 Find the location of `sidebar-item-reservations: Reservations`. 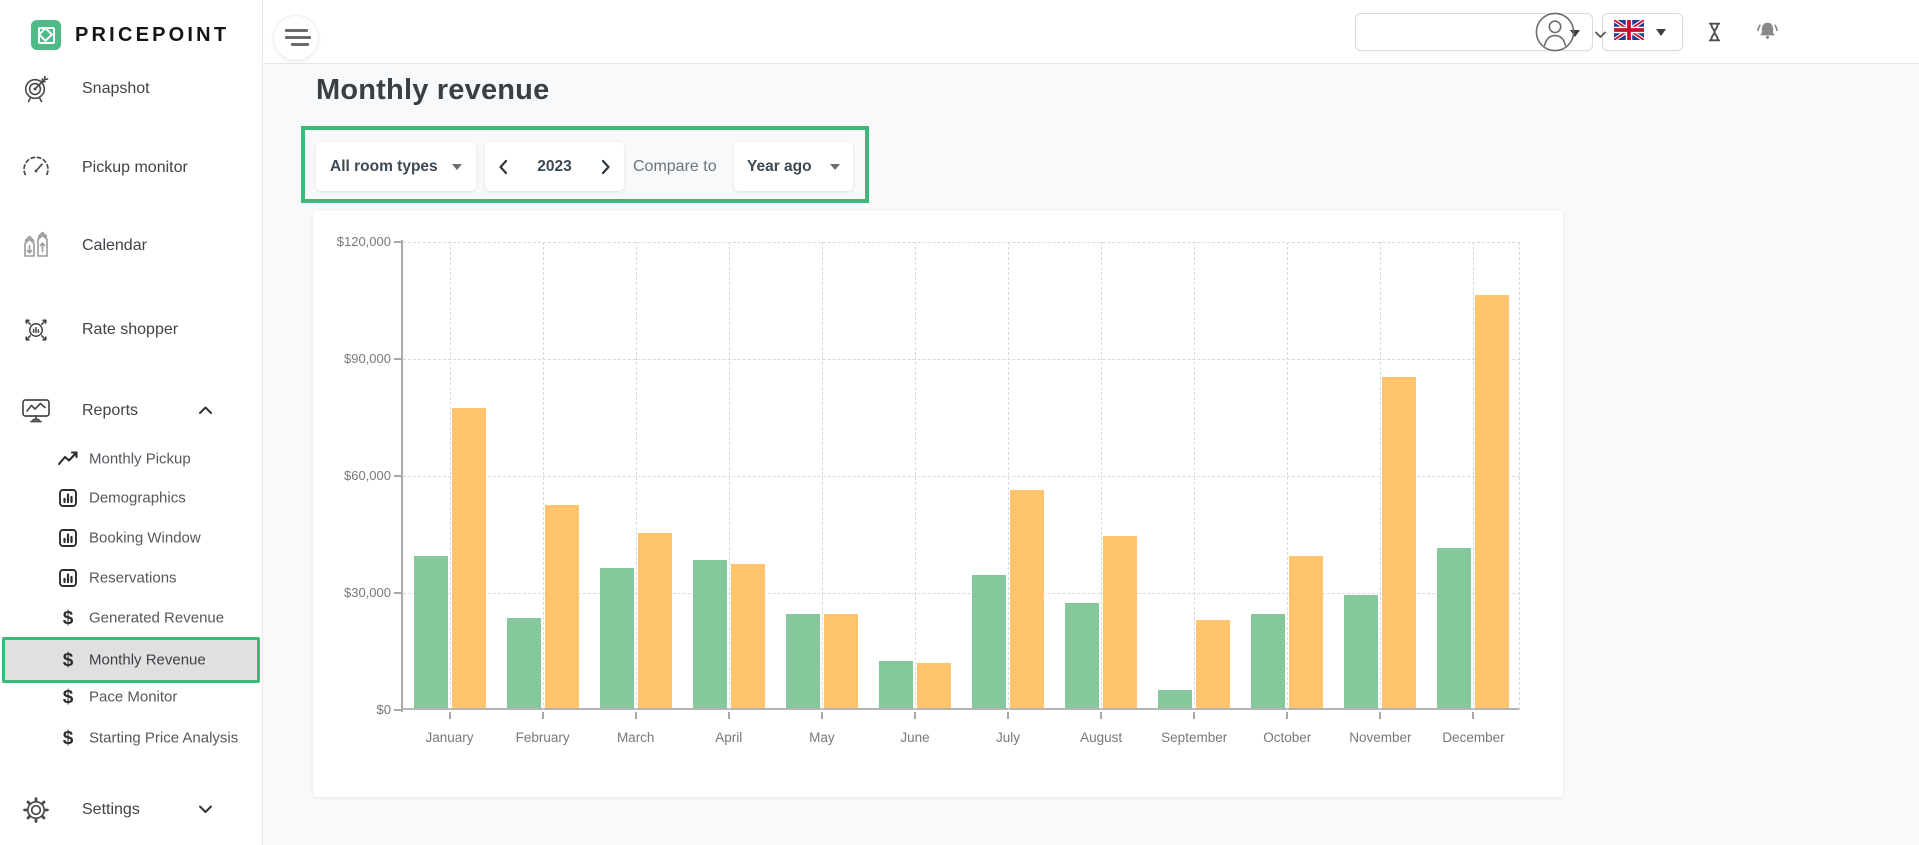

sidebar-item-reservations: Reservations is located at coordinates (131, 578).